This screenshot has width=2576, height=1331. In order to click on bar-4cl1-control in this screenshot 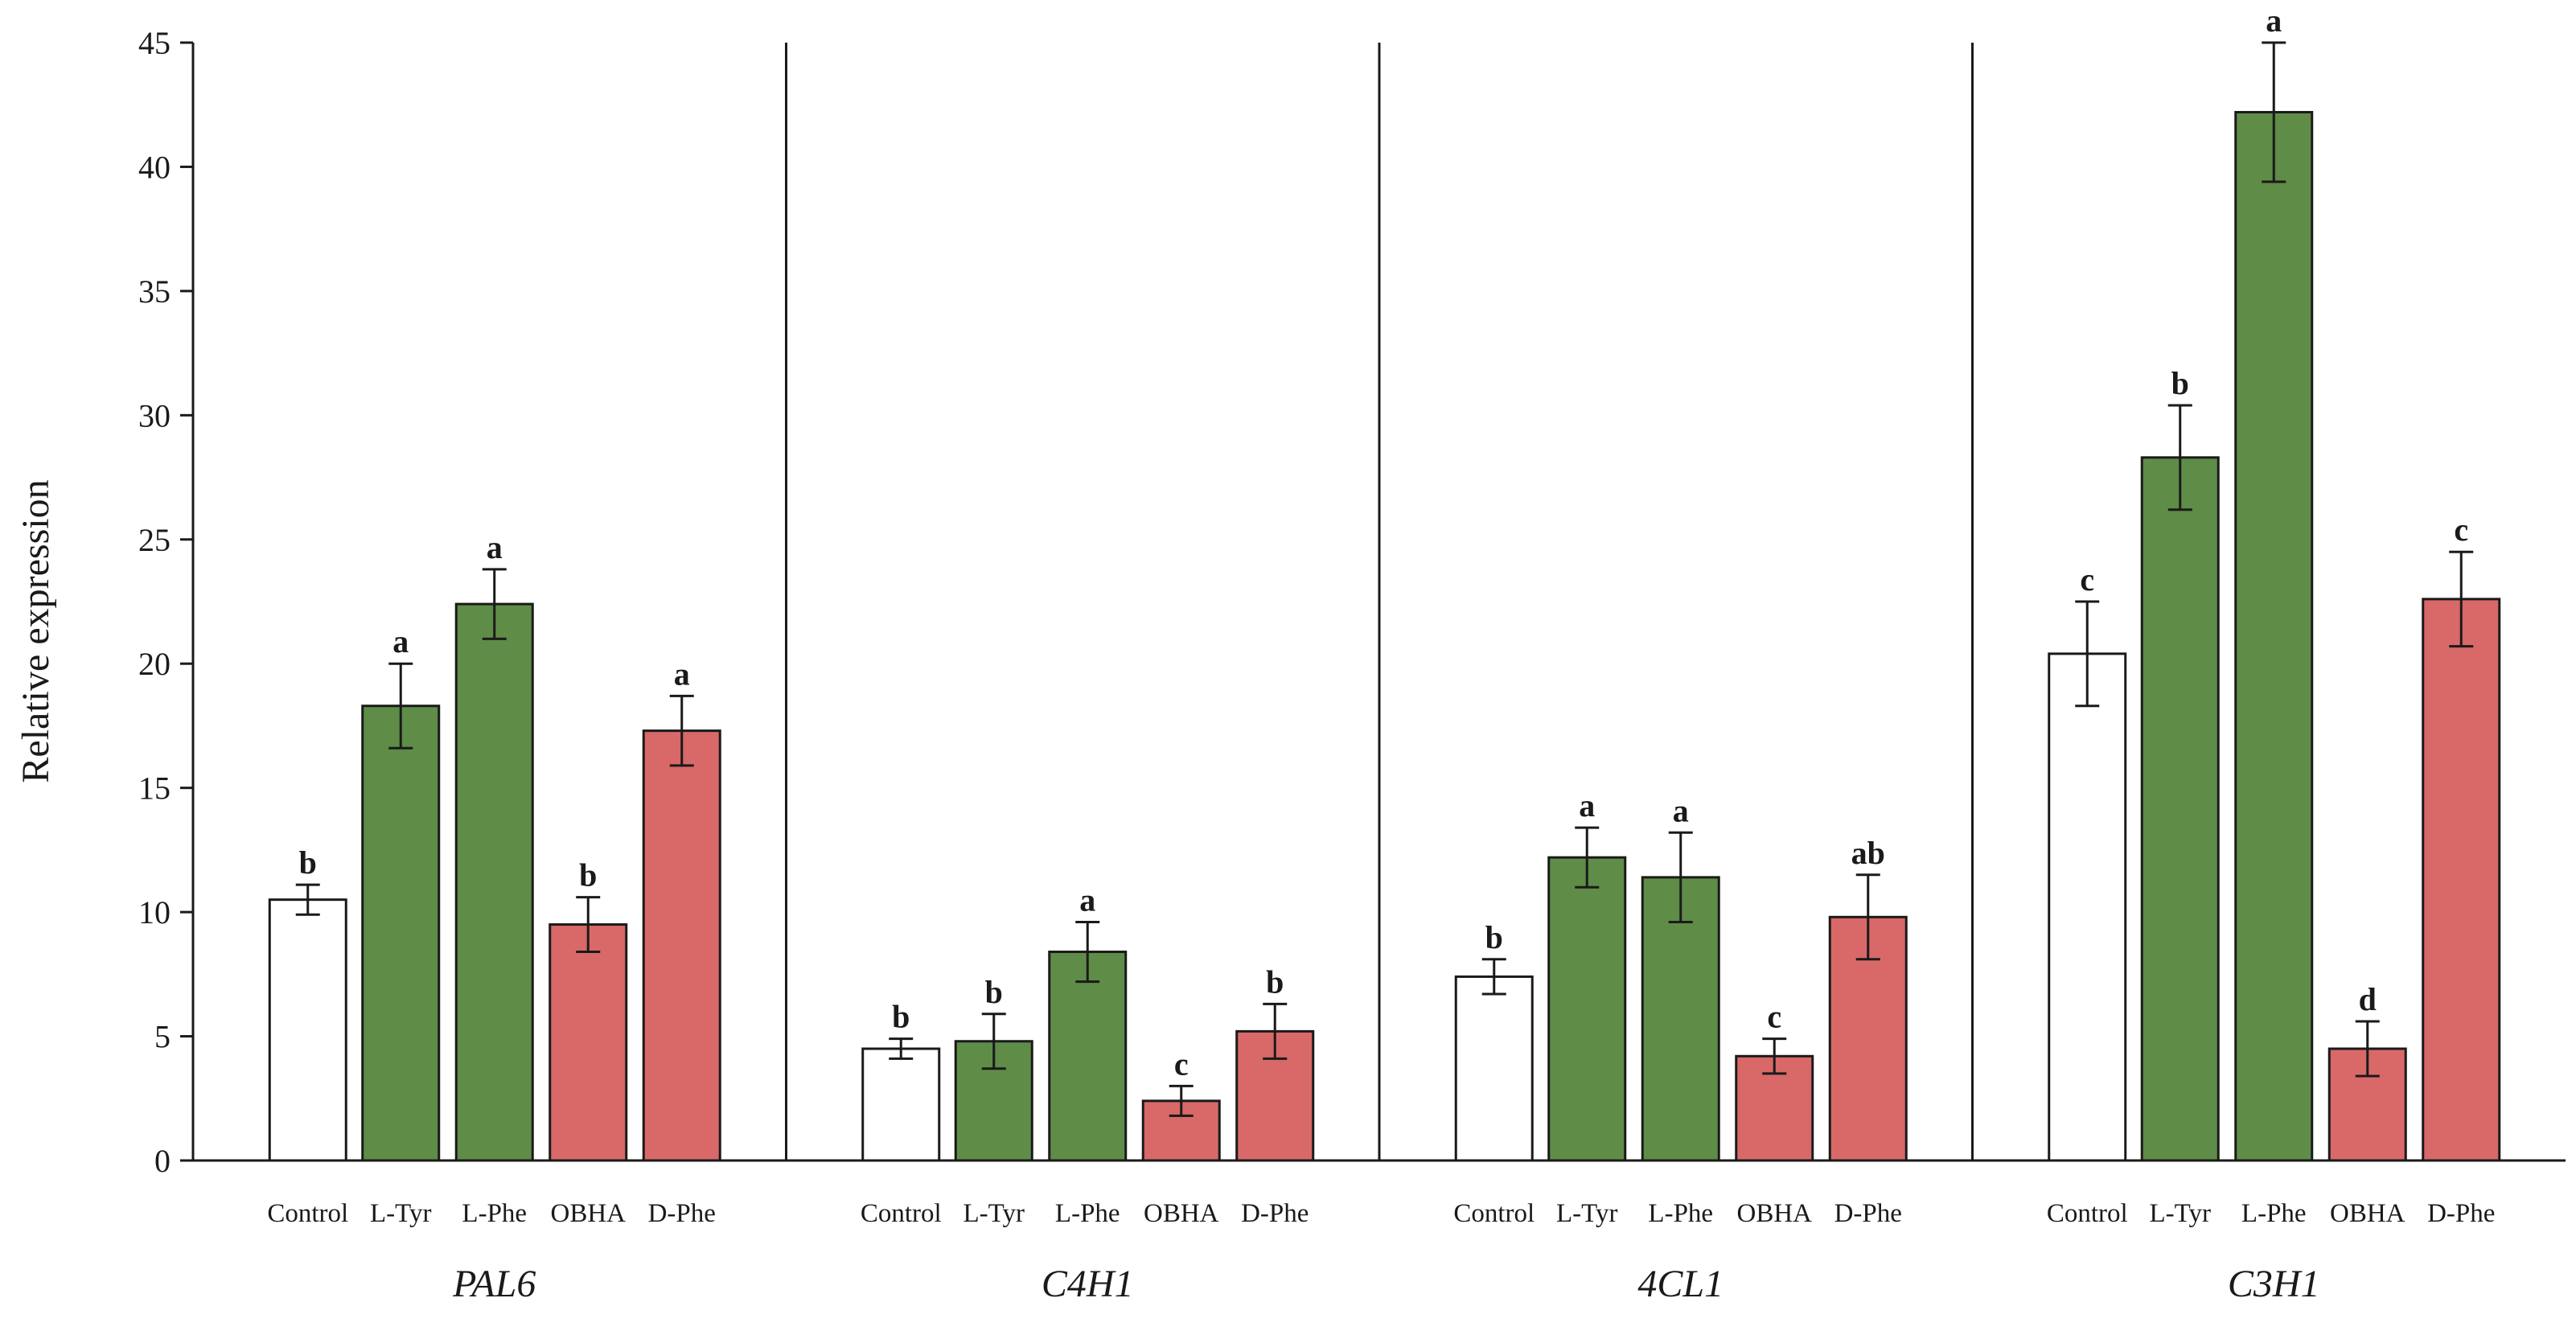, I will do `click(1494, 1068)`.